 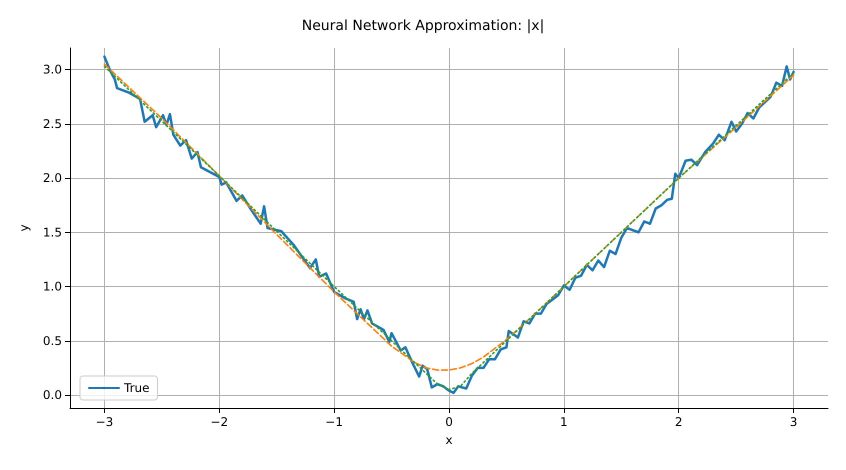 What do you see at coordinates (449, 422) in the screenshot?
I see `x-tick-label: 0` at bounding box center [449, 422].